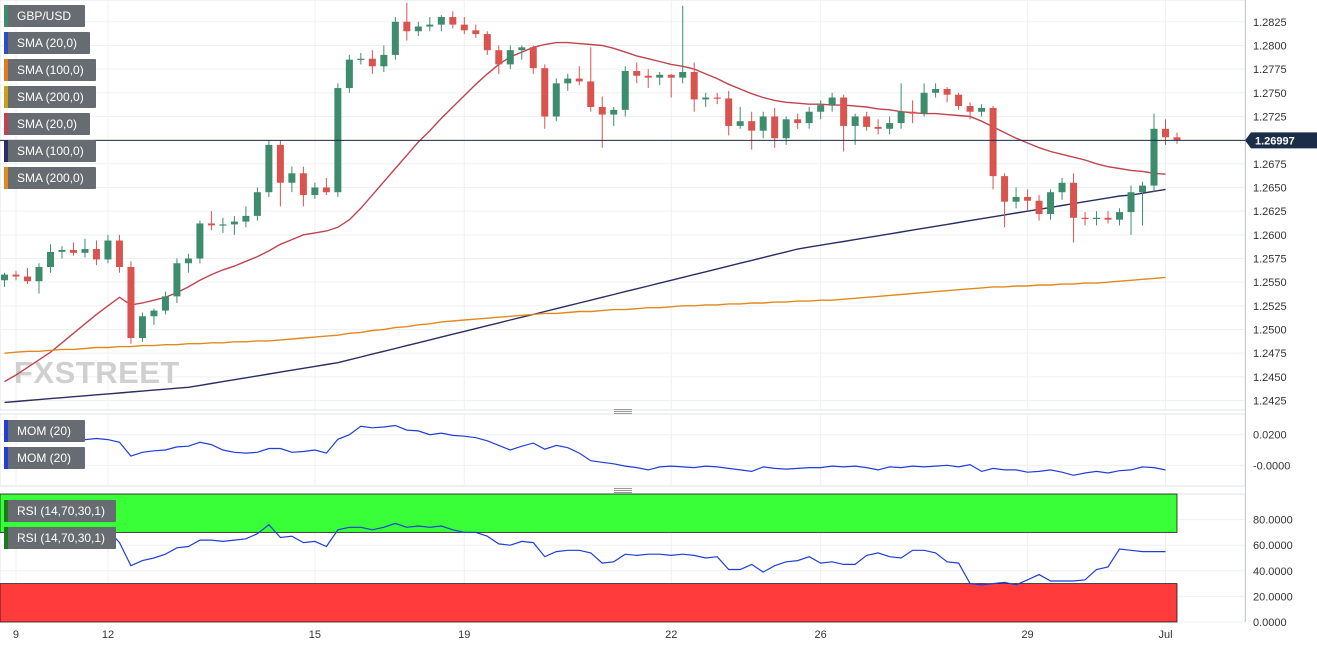  Describe the element at coordinates (47, 124) in the screenshot. I see `legend-sma-20-0: SMA (20,0)` at that location.